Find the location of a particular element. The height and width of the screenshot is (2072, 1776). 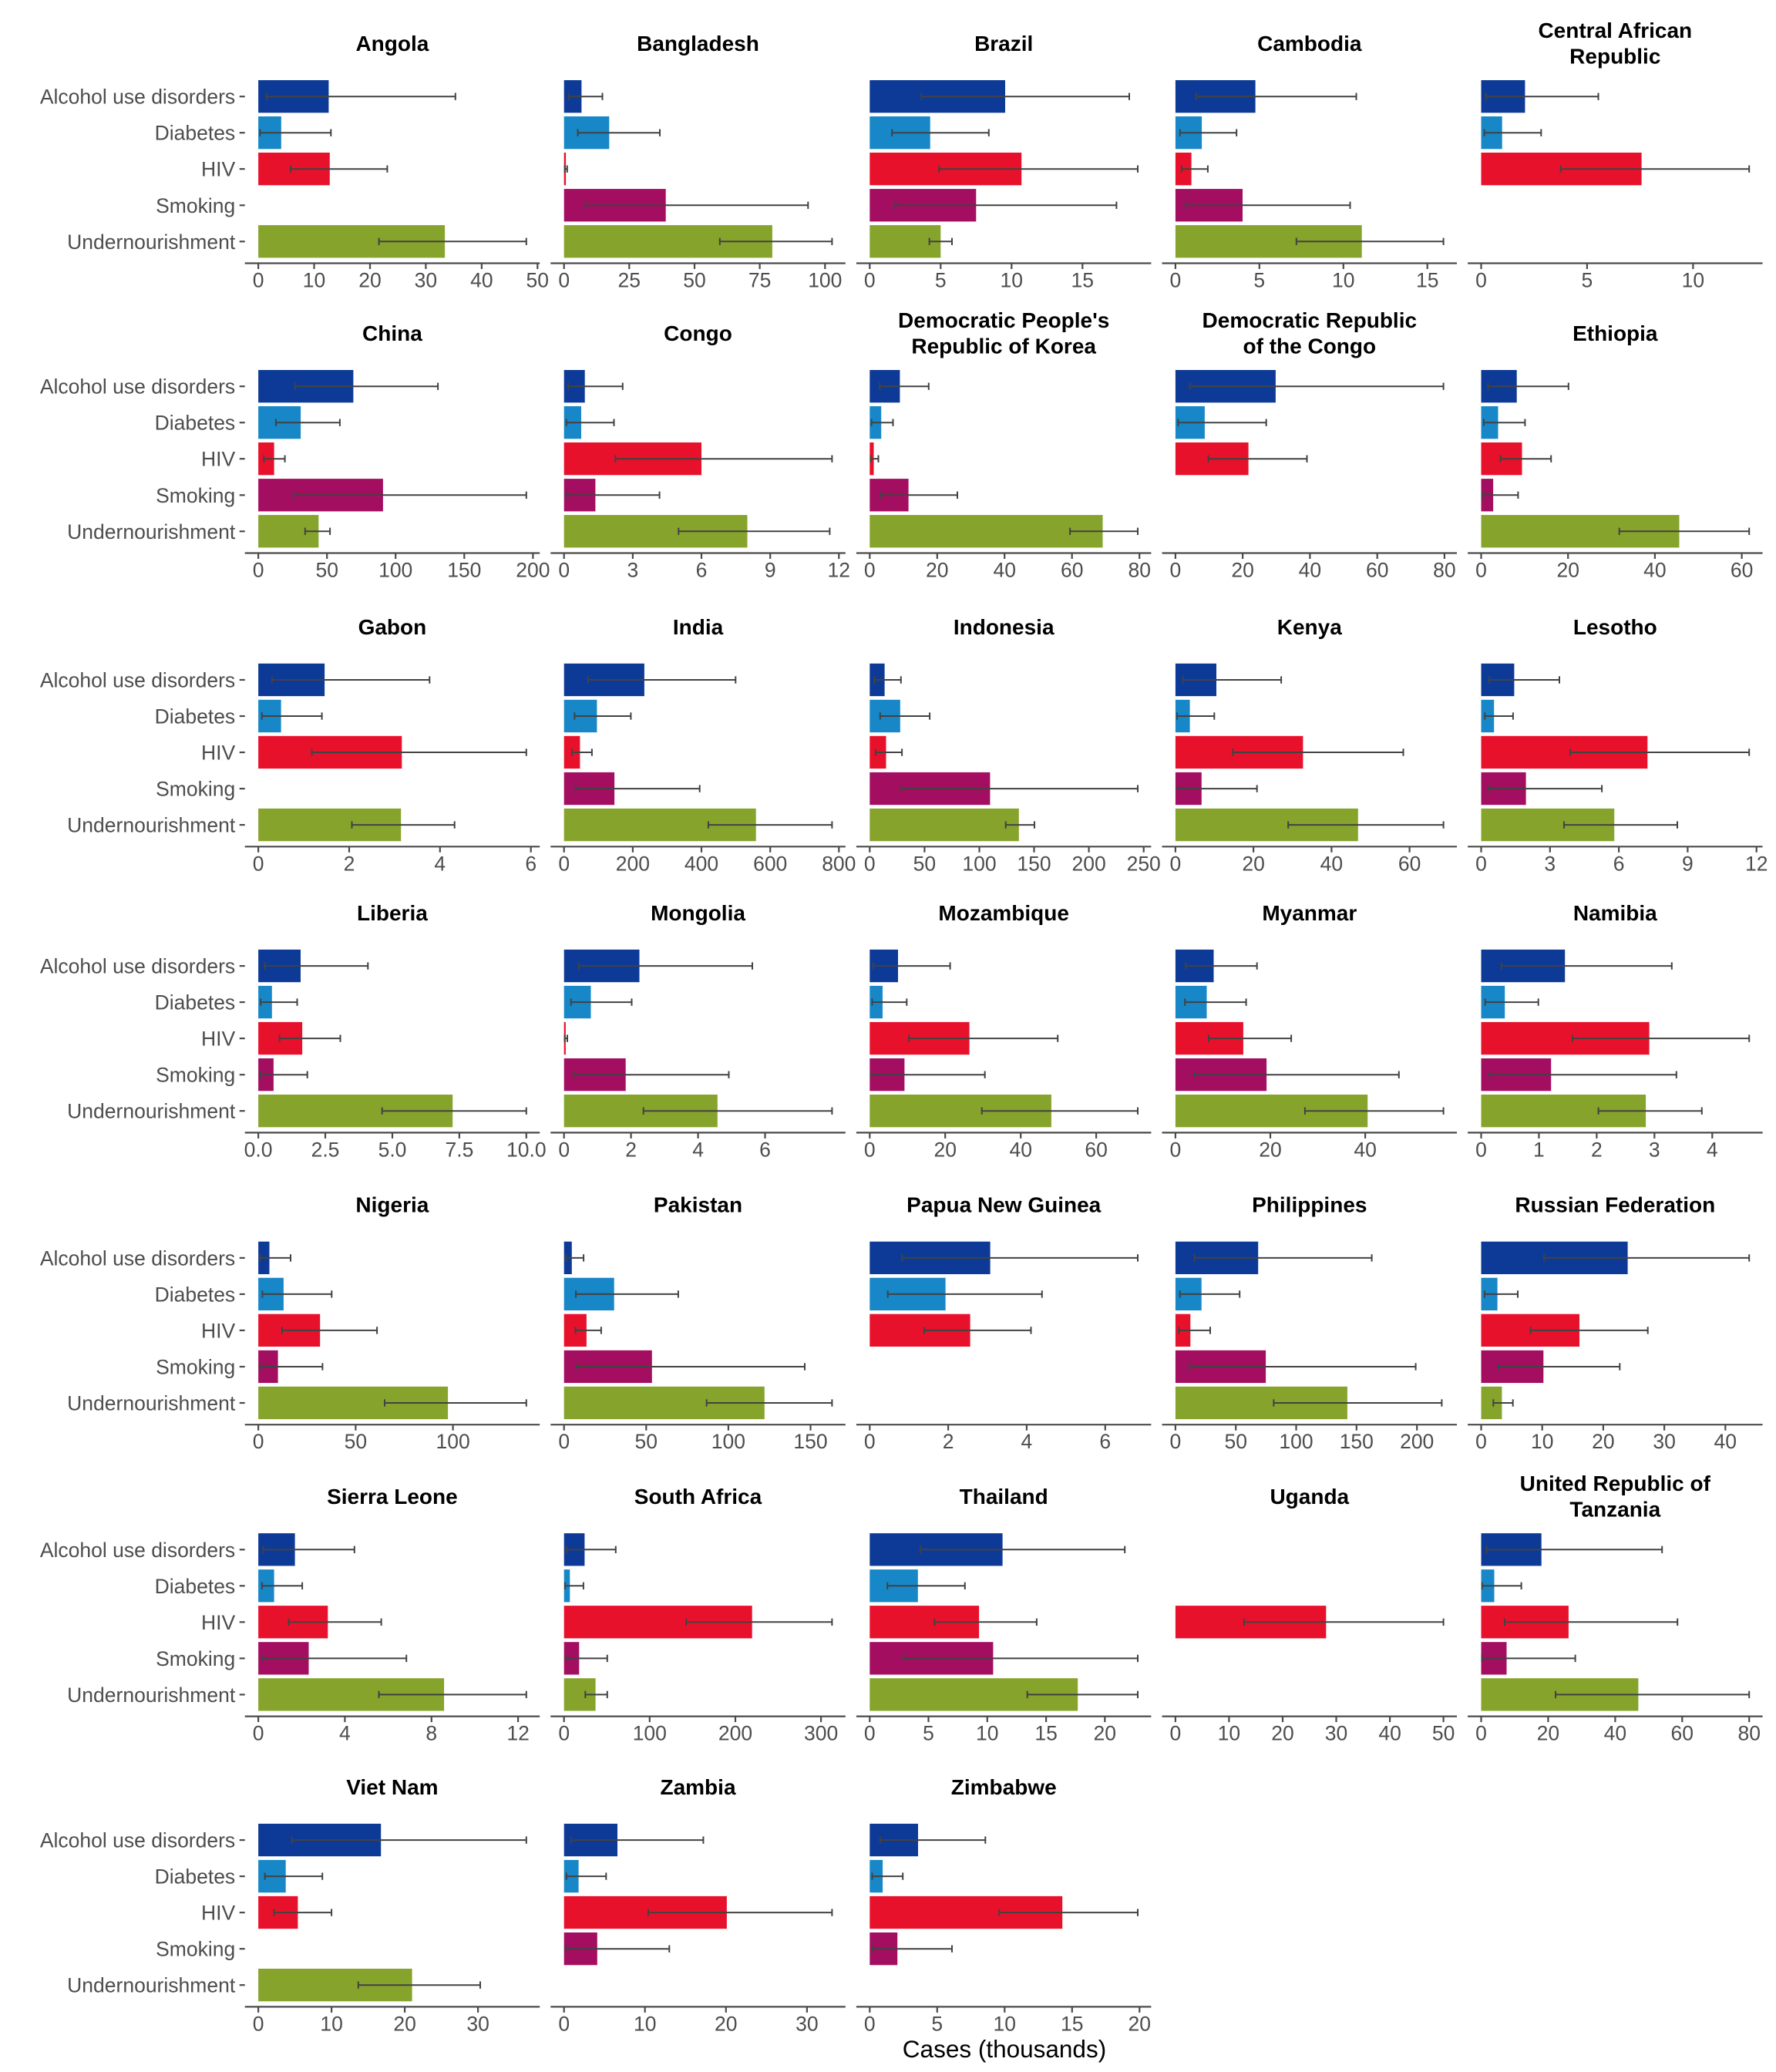

svg-text: Myanmar is located at coordinates (1309, 913).